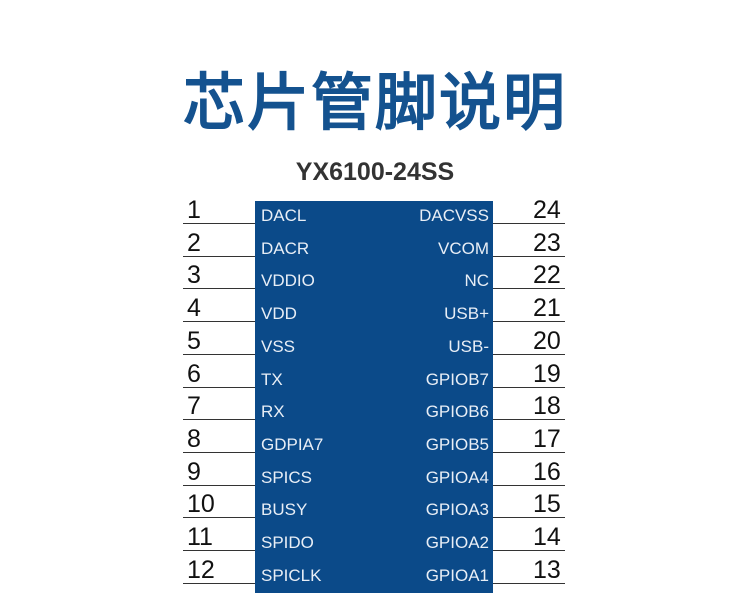 Image resolution: width=750 pixels, height=605 pixels. Describe the element at coordinates (284, 215) in the screenshot. I see `pin-label-left: DACL` at that location.